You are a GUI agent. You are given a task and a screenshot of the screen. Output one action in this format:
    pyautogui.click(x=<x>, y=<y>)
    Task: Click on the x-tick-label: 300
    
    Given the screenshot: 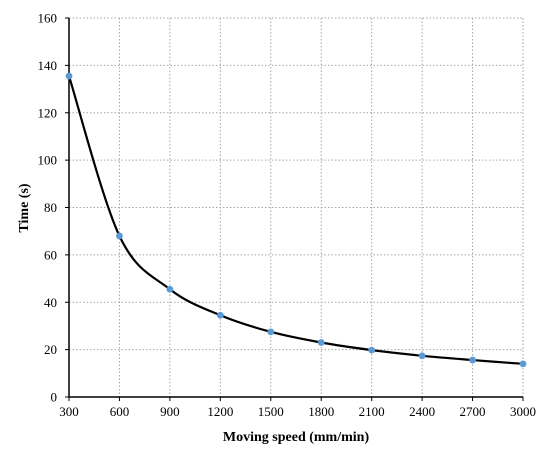 What is the action you would take?
    pyautogui.click(x=69, y=411)
    